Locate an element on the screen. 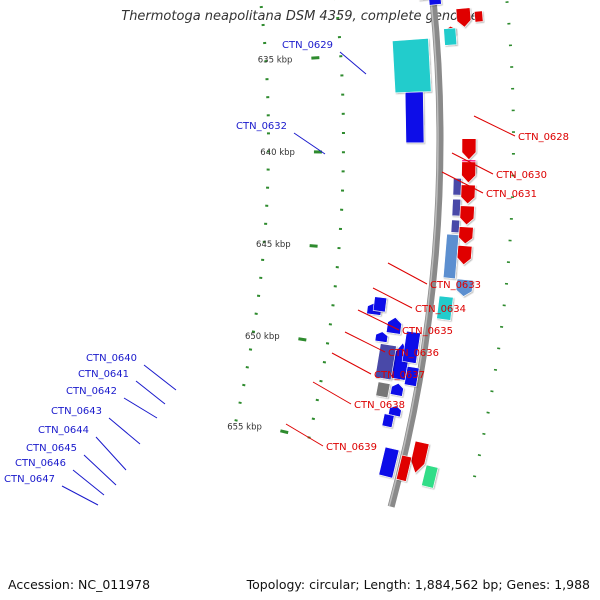 This screenshot has height=600, width=600. genome-backbone is located at coordinates (415, 254).